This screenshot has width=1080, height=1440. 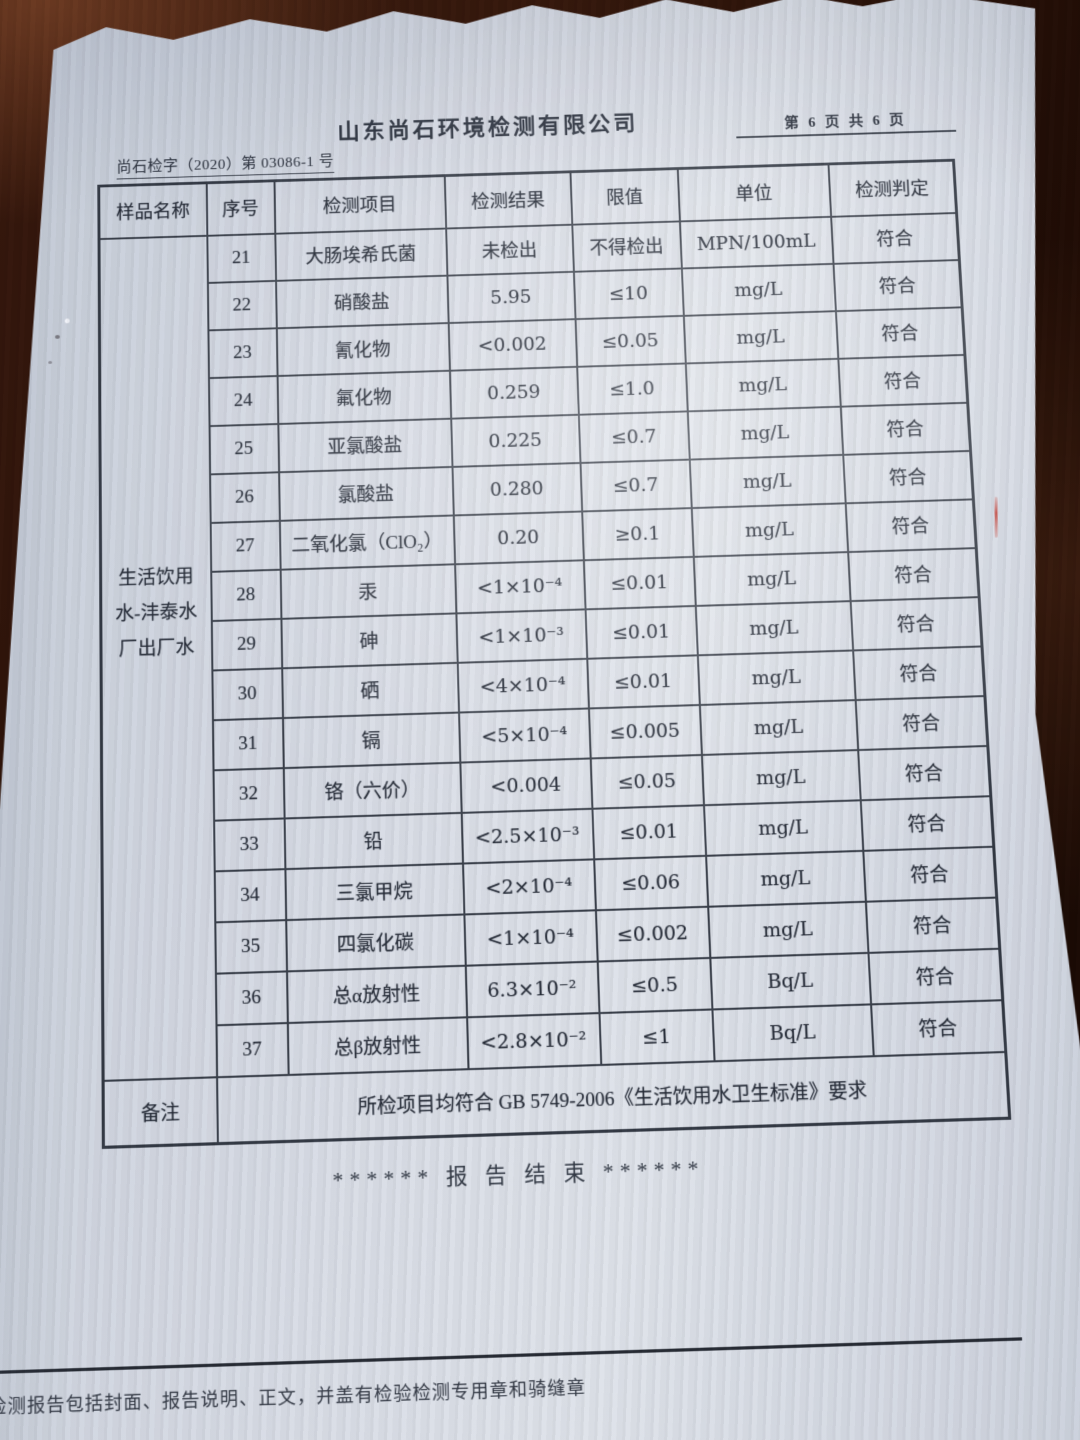 I want to click on item-cell: 亚氯酸盐, so click(x=365, y=445).